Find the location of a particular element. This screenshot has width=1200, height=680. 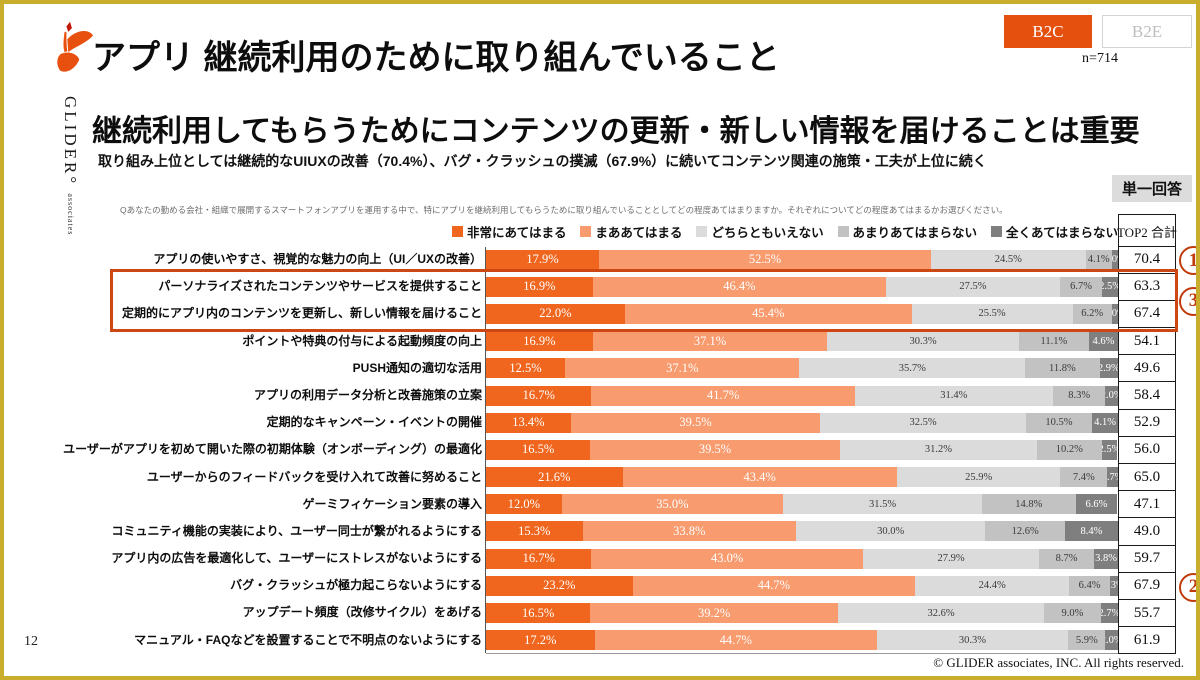

rank-badge: 1 is located at coordinates (1187, 261).